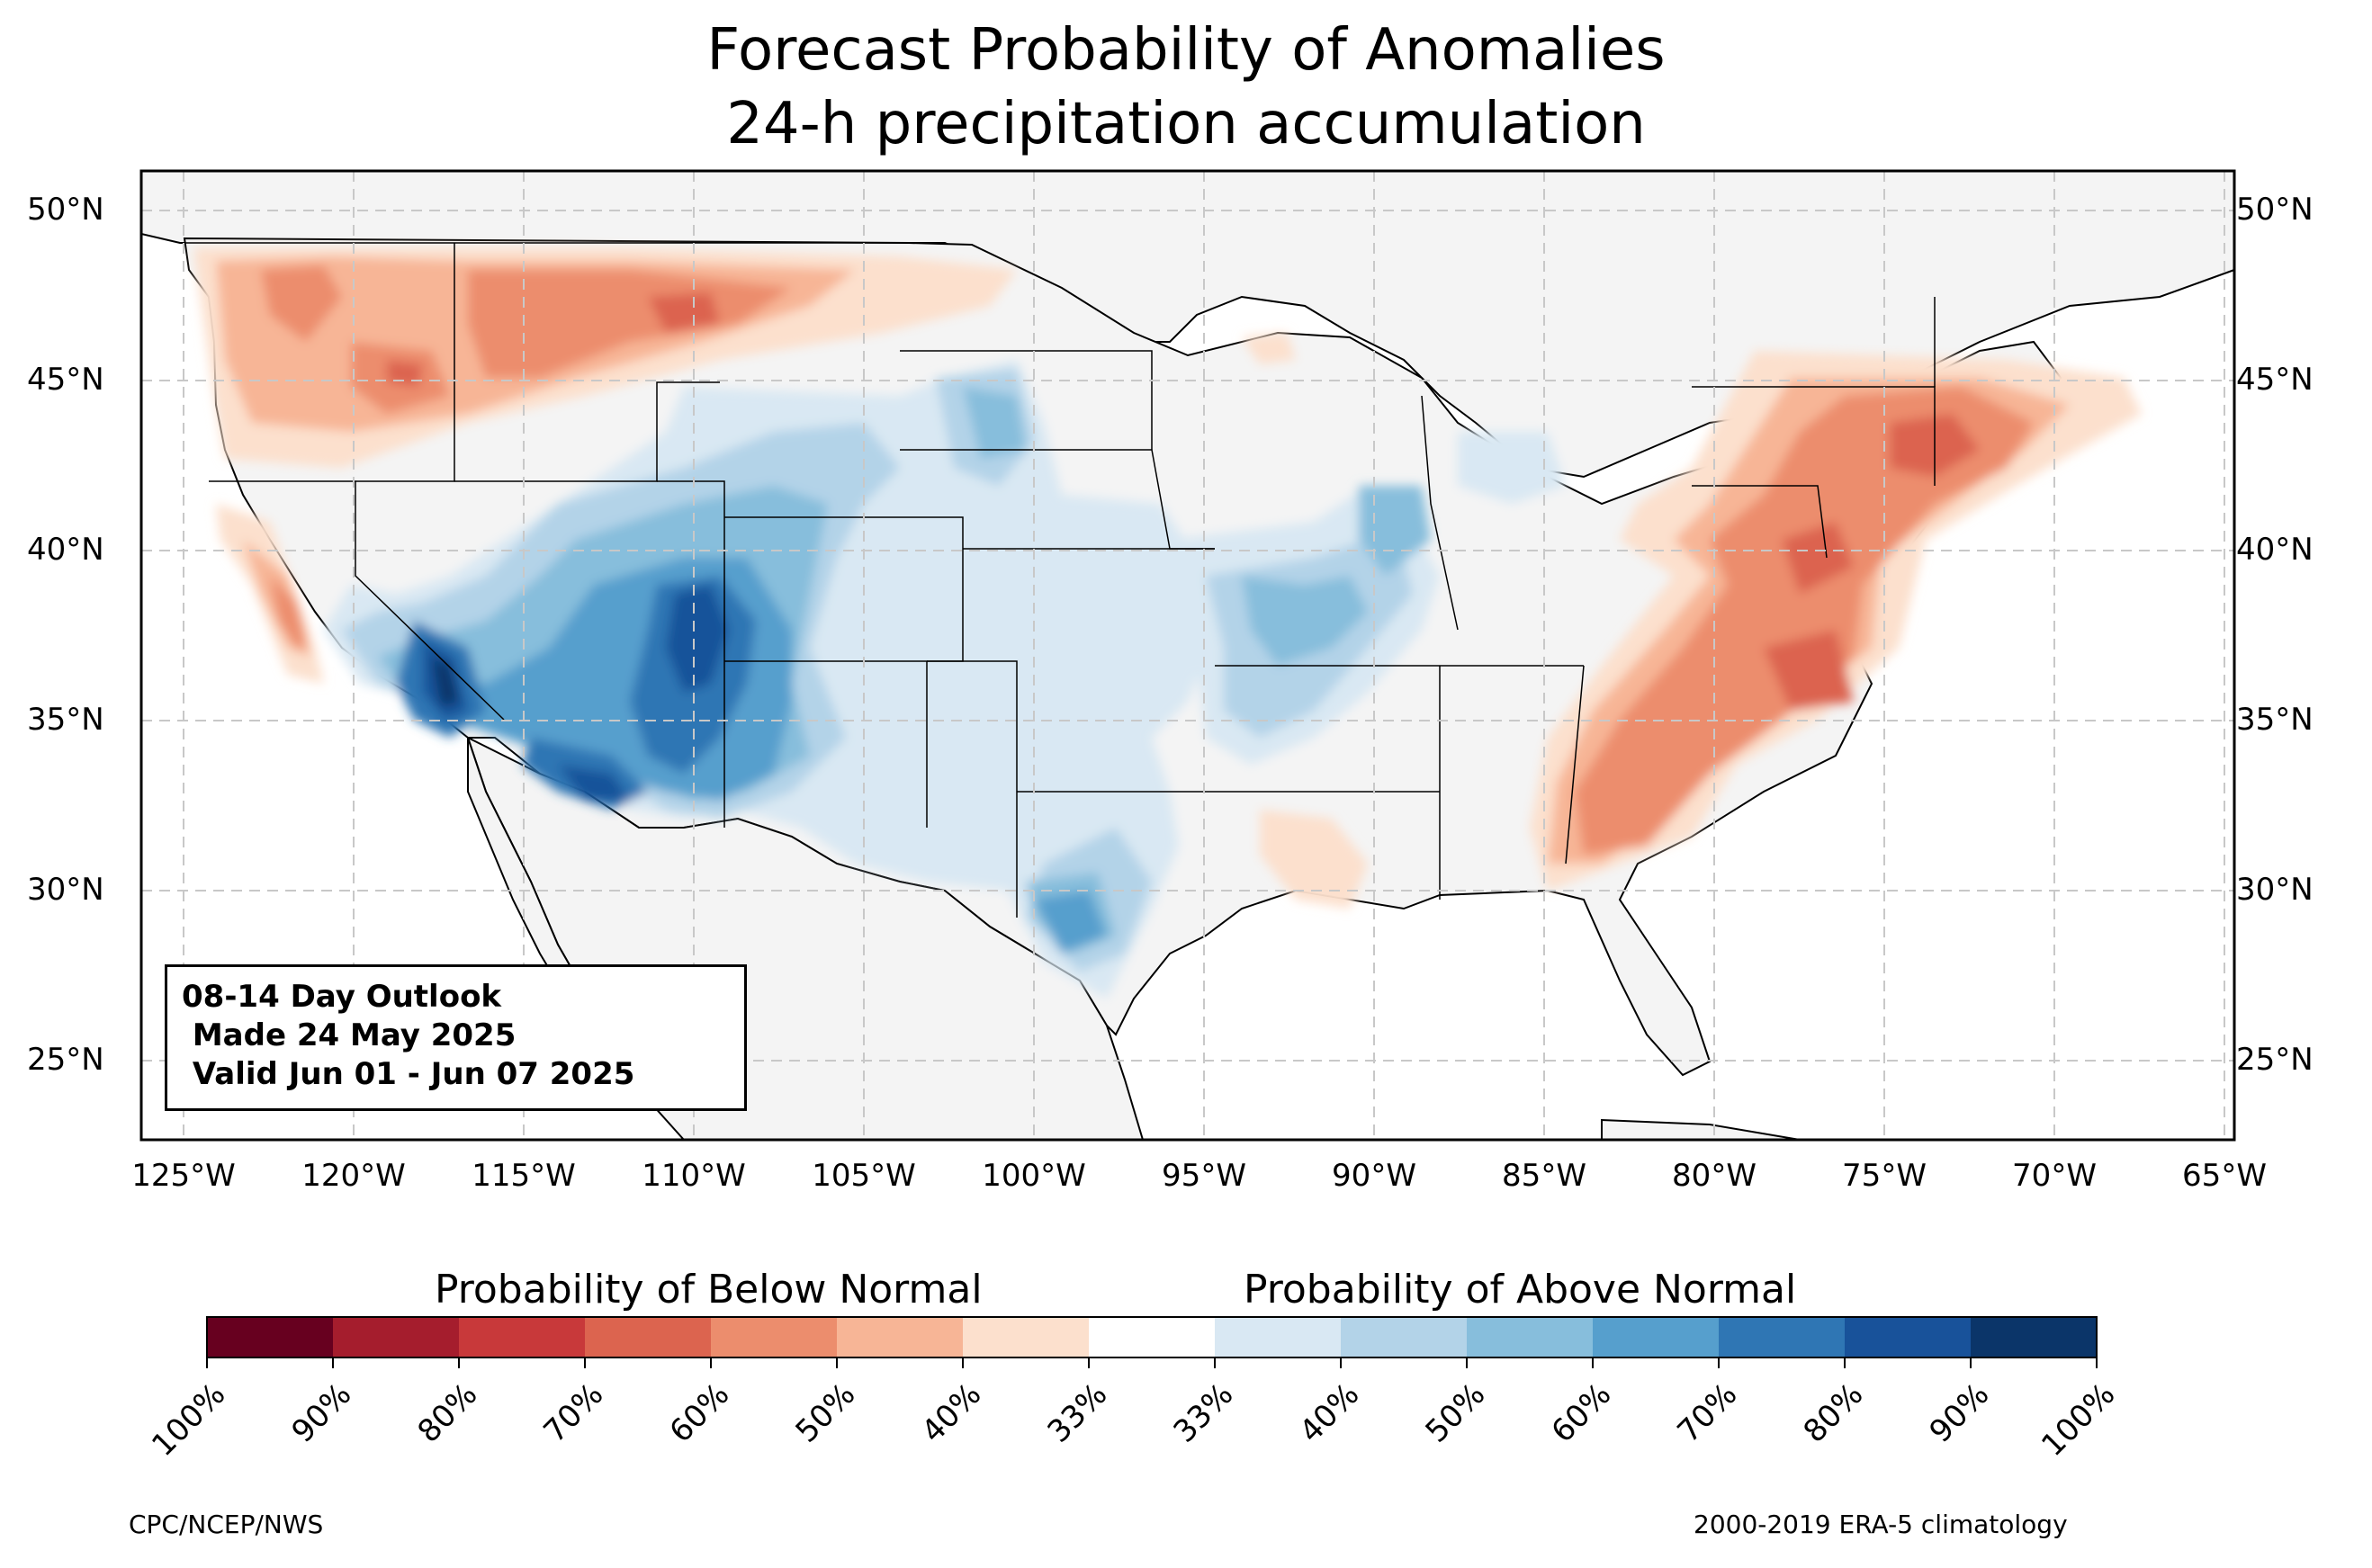 This screenshot has height=1568, width=2372. What do you see at coordinates (1701, 1129) in the screenshot?
I see `cuba-landmass` at bounding box center [1701, 1129].